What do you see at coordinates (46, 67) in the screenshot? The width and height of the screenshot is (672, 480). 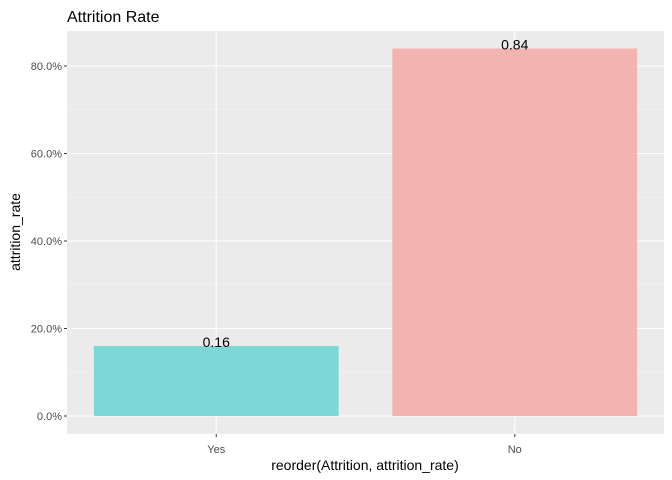 I see `y-tick-label: 80.0%` at bounding box center [46, 67].